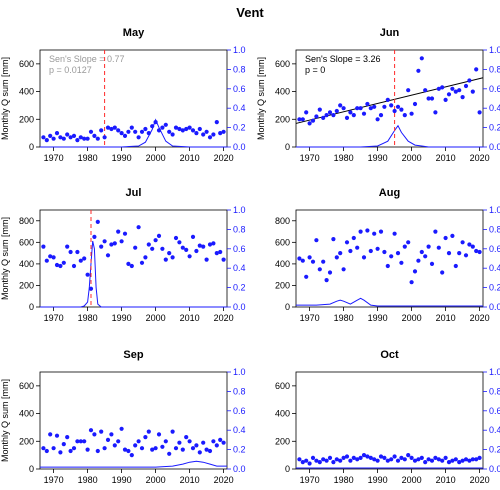 The height and width of the screenshot is (490, 500). I want to click on y-axis-label: Monthly Q sum [mm], so click(5, 258).